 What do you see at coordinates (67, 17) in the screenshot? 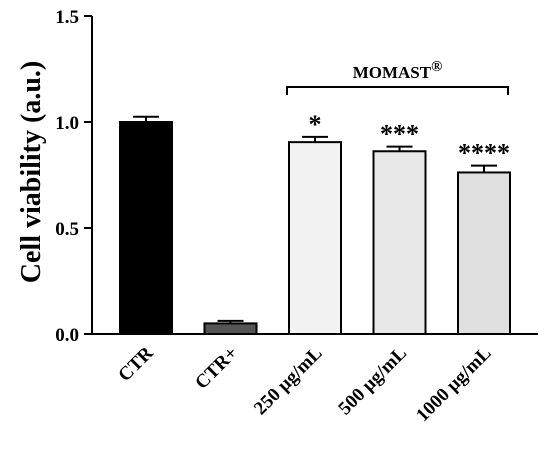
I see `y-tick-label: 1.5` at bounding box center [67, 17].